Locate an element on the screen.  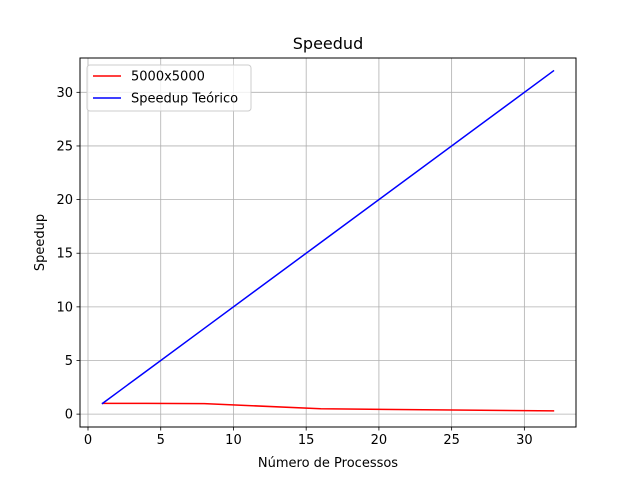
legend: 5000x5000 Speedup Teórico is located at coordinates (169, 88).